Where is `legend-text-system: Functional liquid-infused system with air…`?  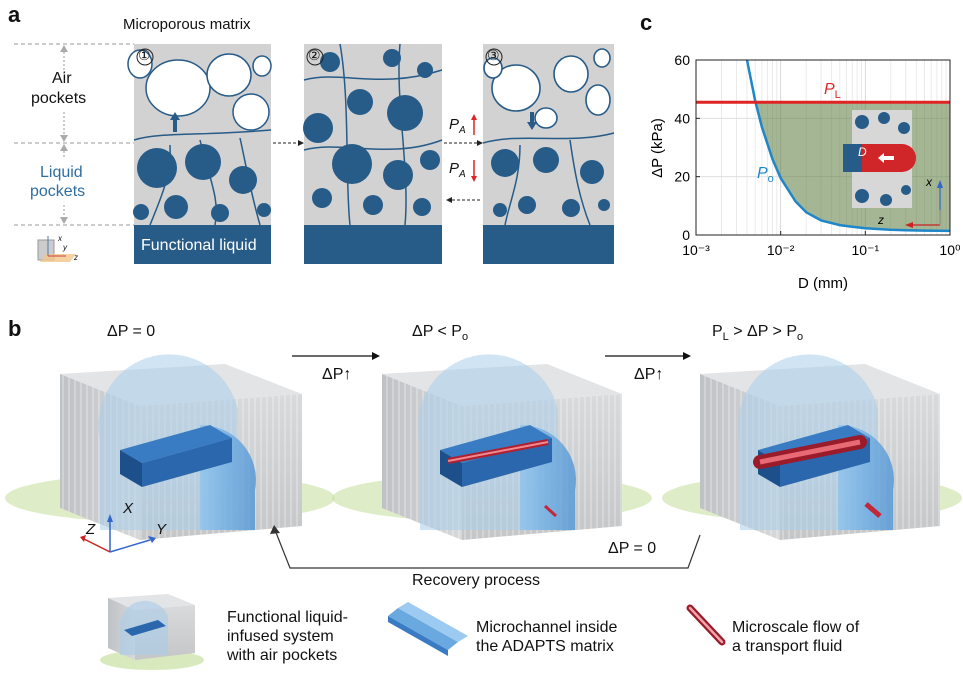 legend-text-system: Functional liquid-infused system with air… is located at coordinates (287, 636).